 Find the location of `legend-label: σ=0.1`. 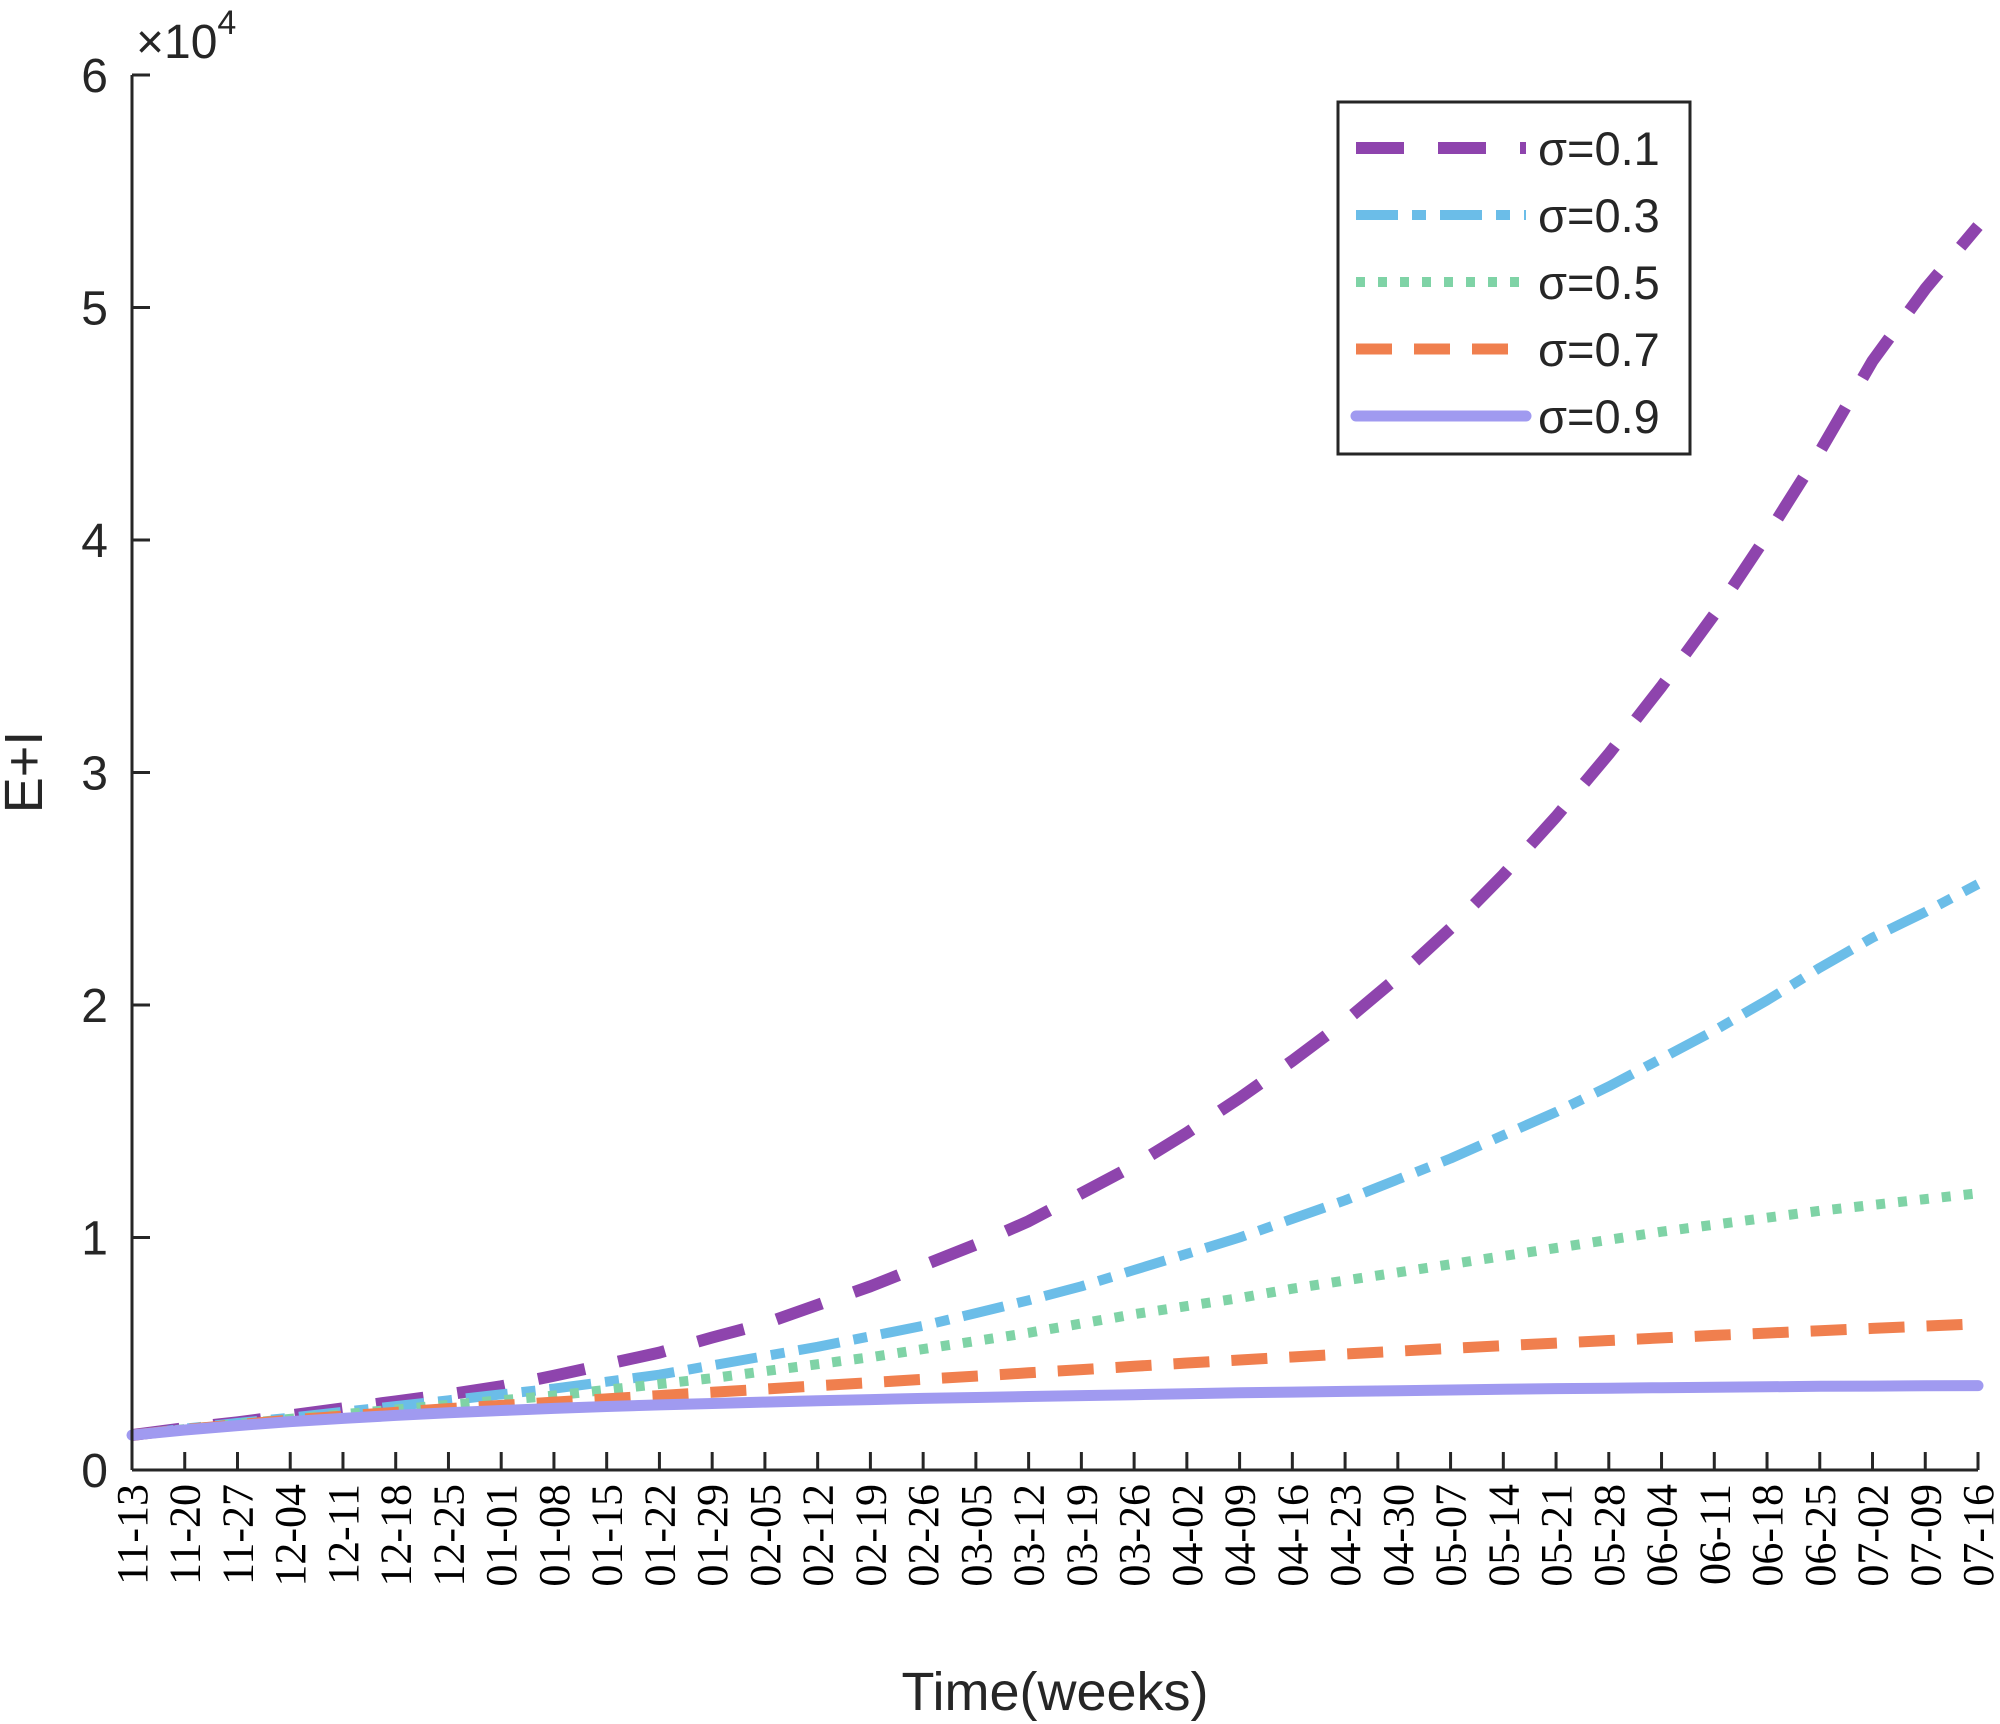

legend-label: σ=0.1 is located at coordinates (1599, 148).